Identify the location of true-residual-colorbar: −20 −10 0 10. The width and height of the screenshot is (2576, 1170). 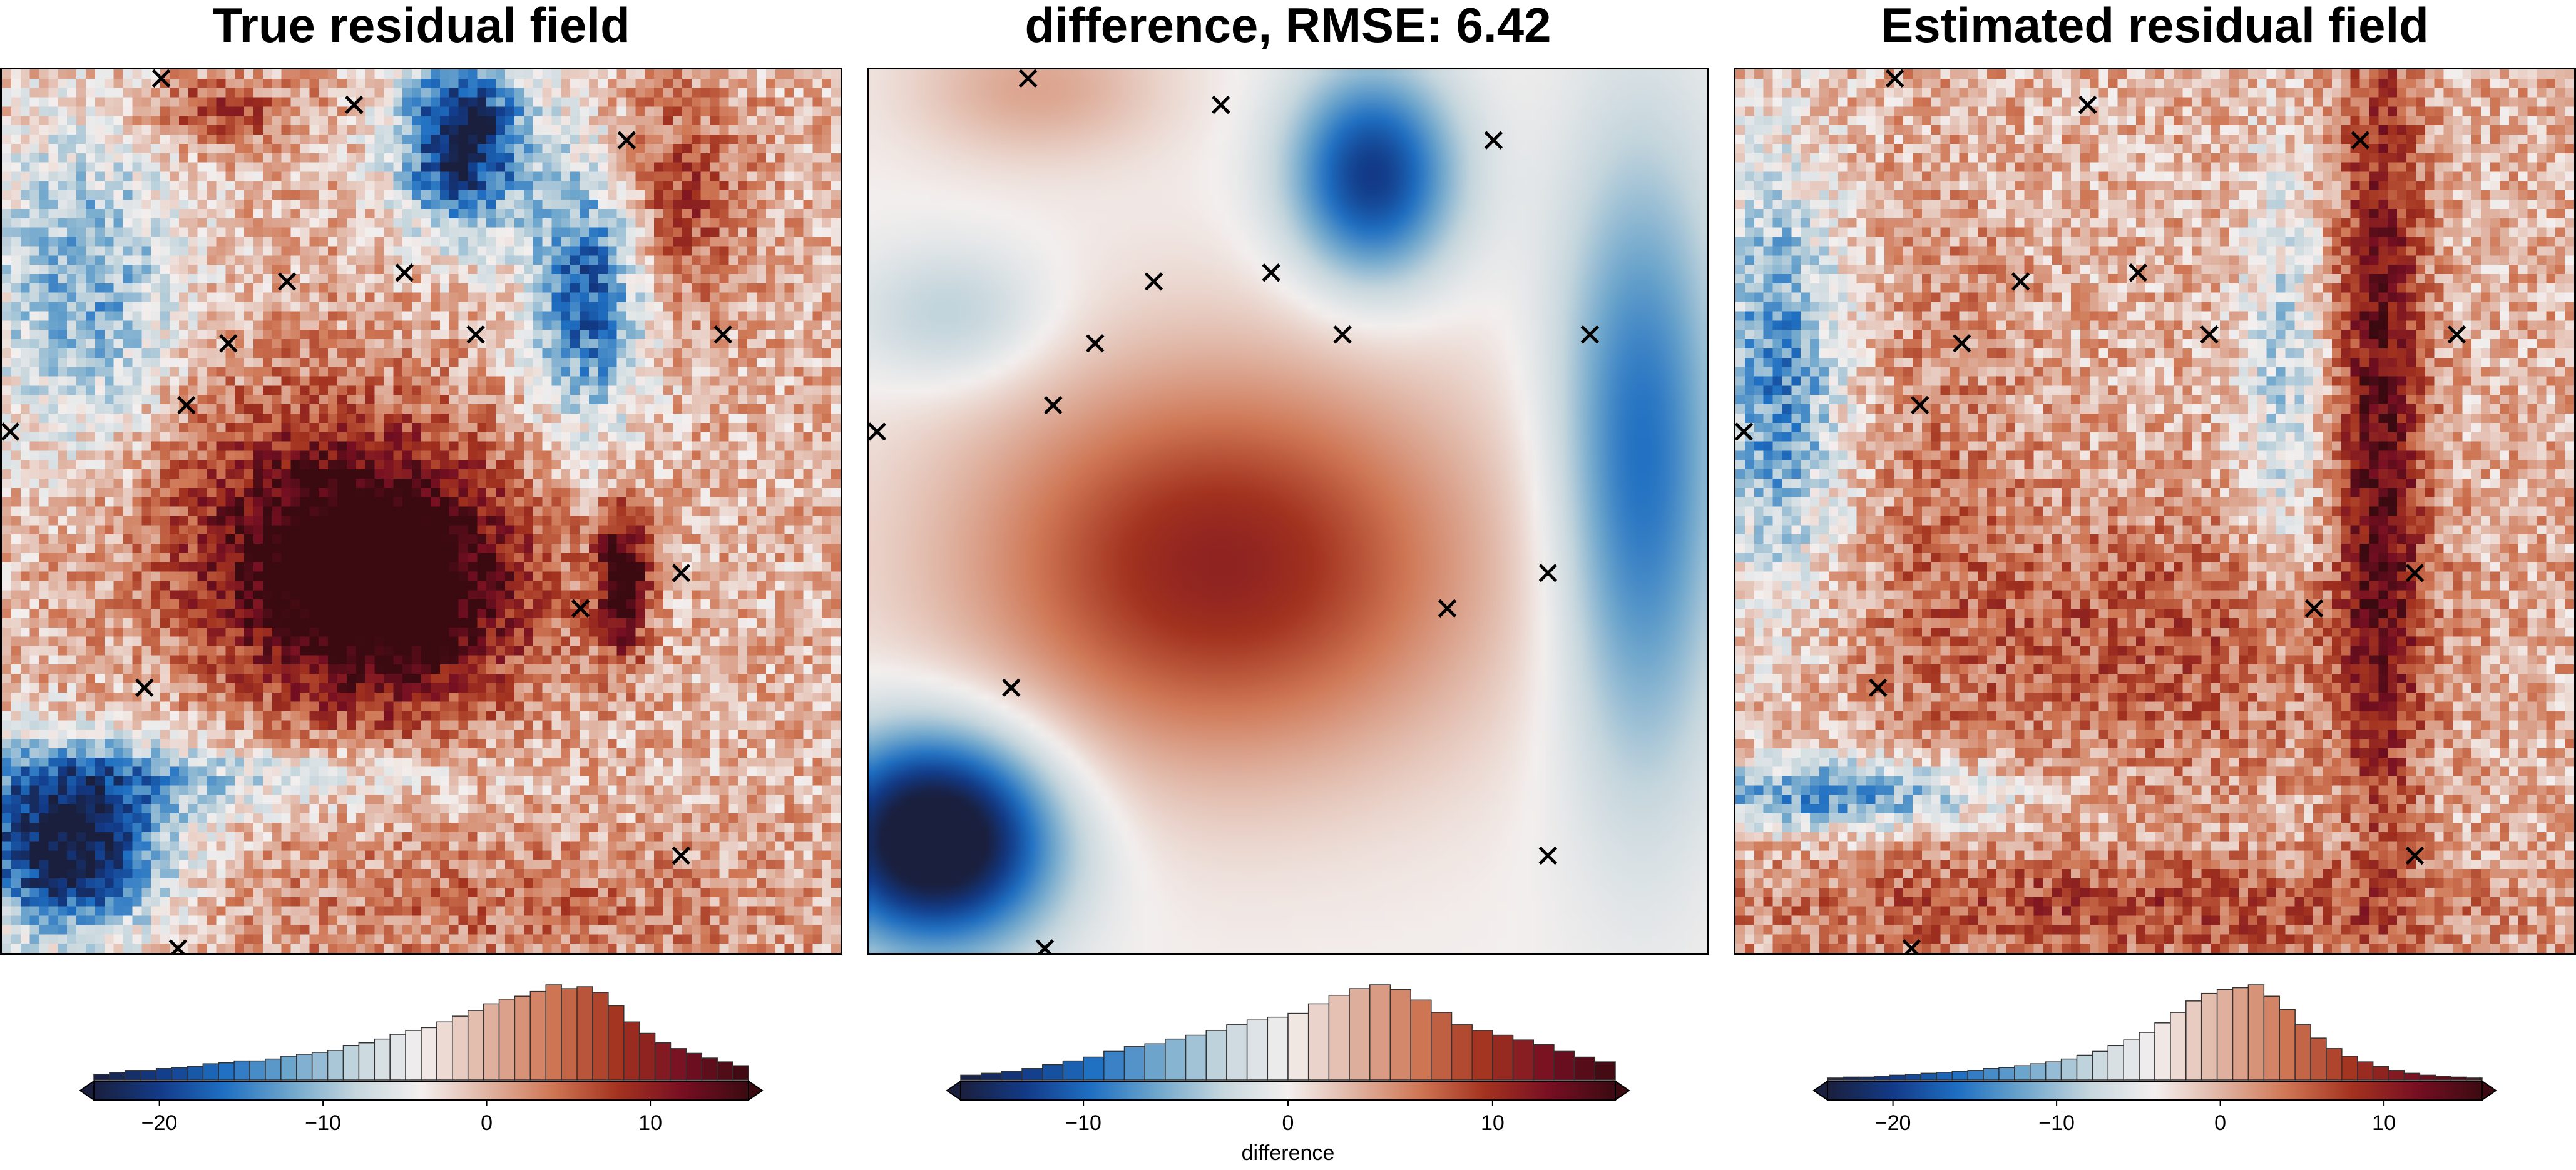
(421, 1064).